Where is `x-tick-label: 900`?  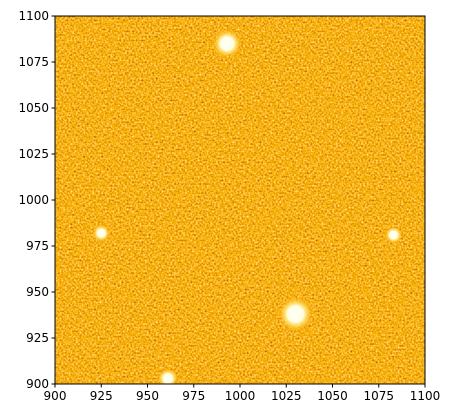
x-tick-label: 900 is located at coordinates (55, 396).